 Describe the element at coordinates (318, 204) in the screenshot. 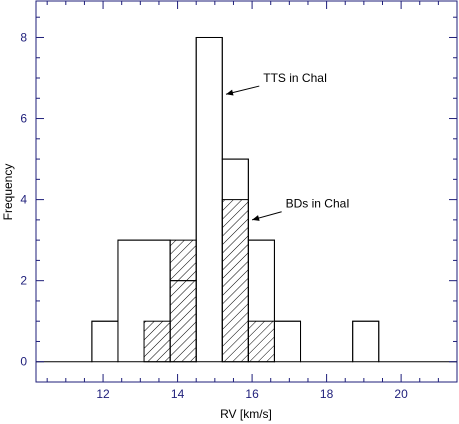

I see `annotation-label: BDs in ChaI` at that location.